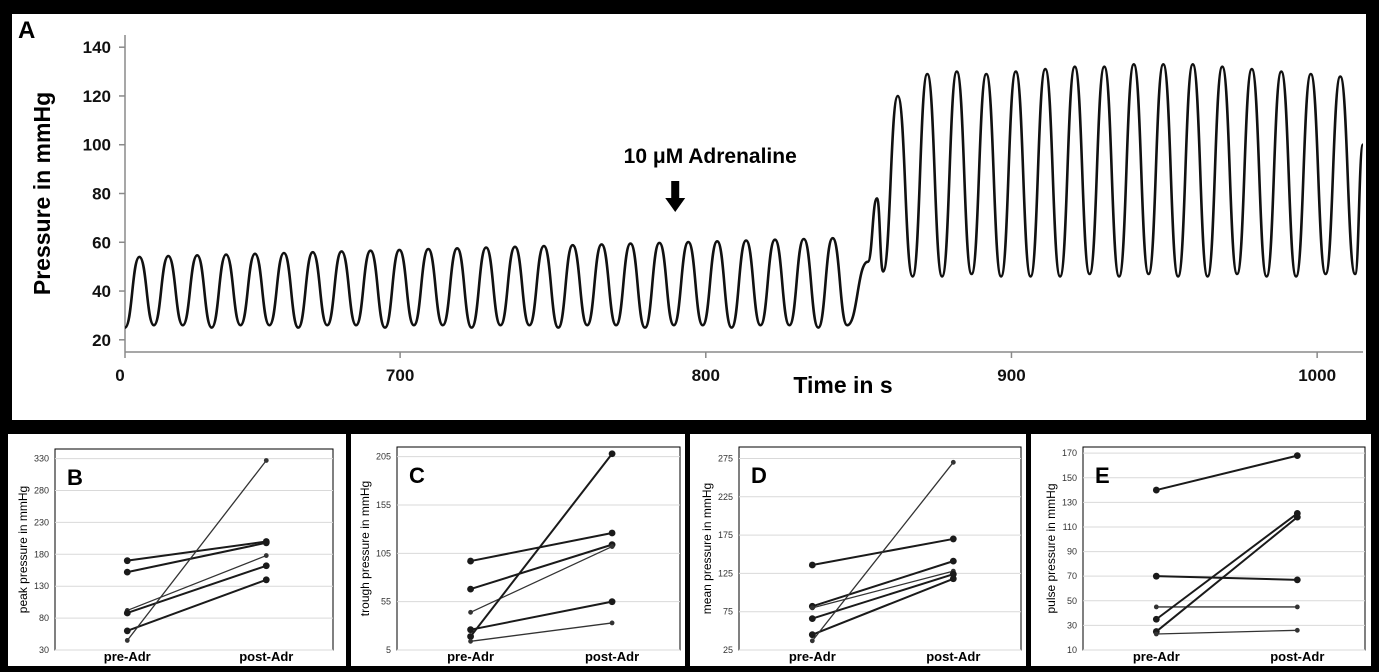  I want to click on y-tick-label: 140, so click(97, 47).